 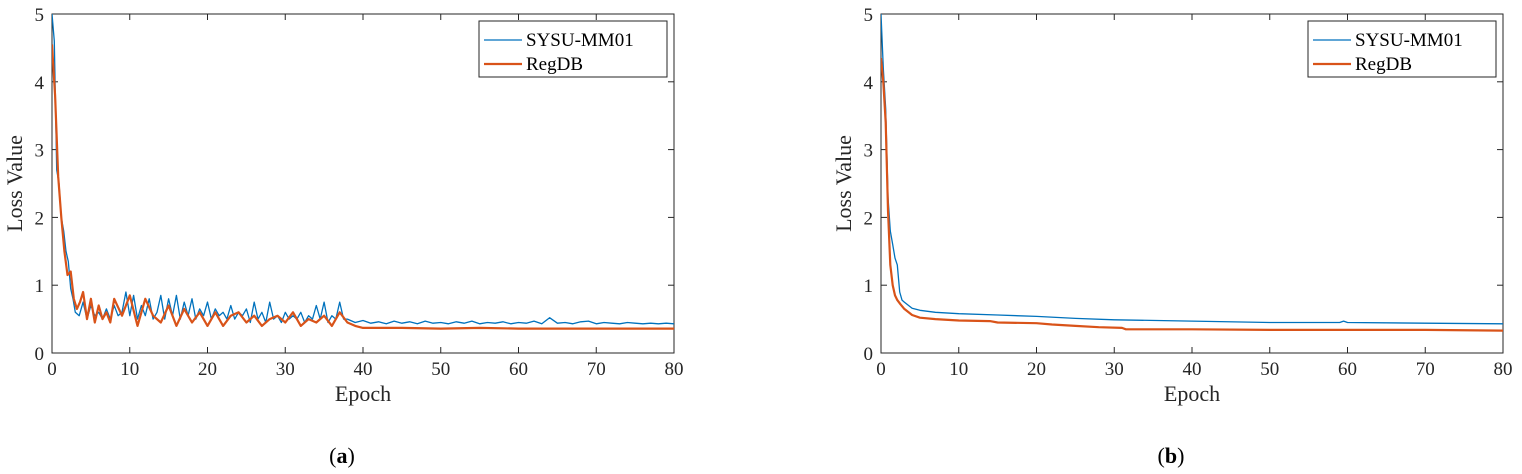 I want to click on panel-caption: (b), so click(x=1171, y=455).